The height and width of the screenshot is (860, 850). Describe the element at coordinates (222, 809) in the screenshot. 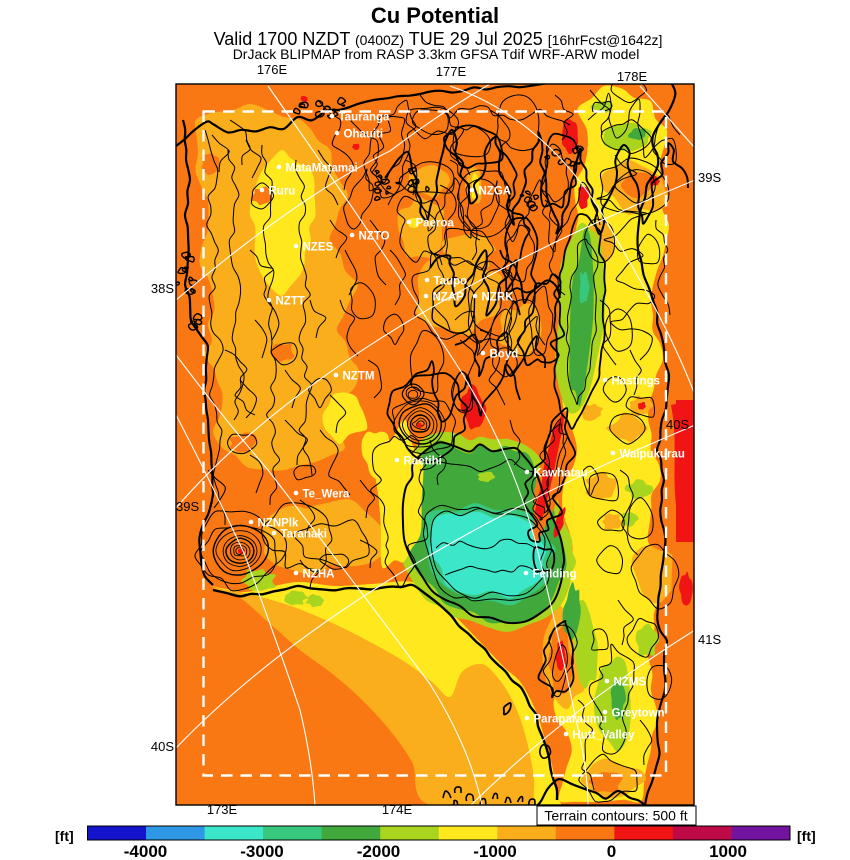

I see `svg-text: 173E` at that location.